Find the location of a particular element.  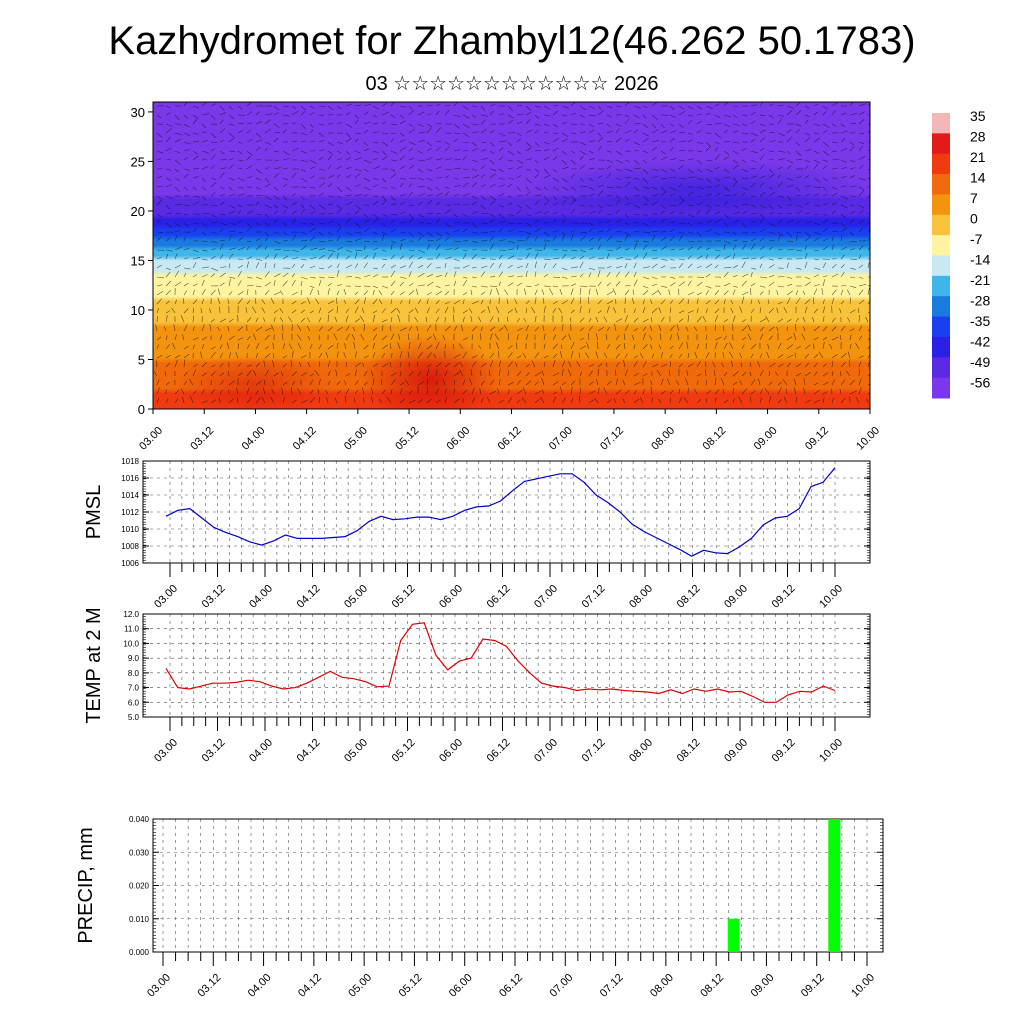

x-tick-label: 05.00 is located at coordinates (356, 597).